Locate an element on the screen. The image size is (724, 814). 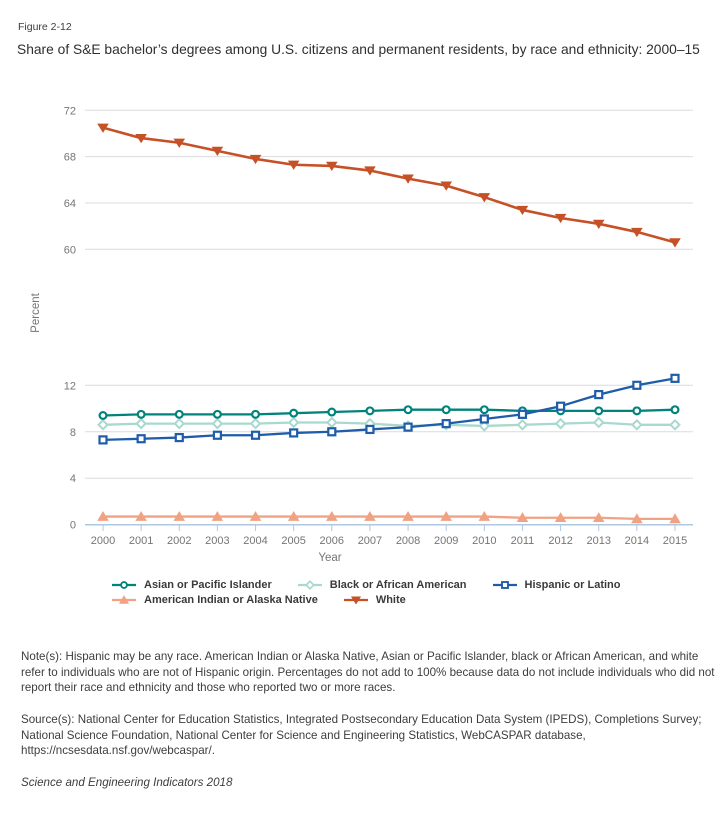
series-white is located at coordinates (389, 185).